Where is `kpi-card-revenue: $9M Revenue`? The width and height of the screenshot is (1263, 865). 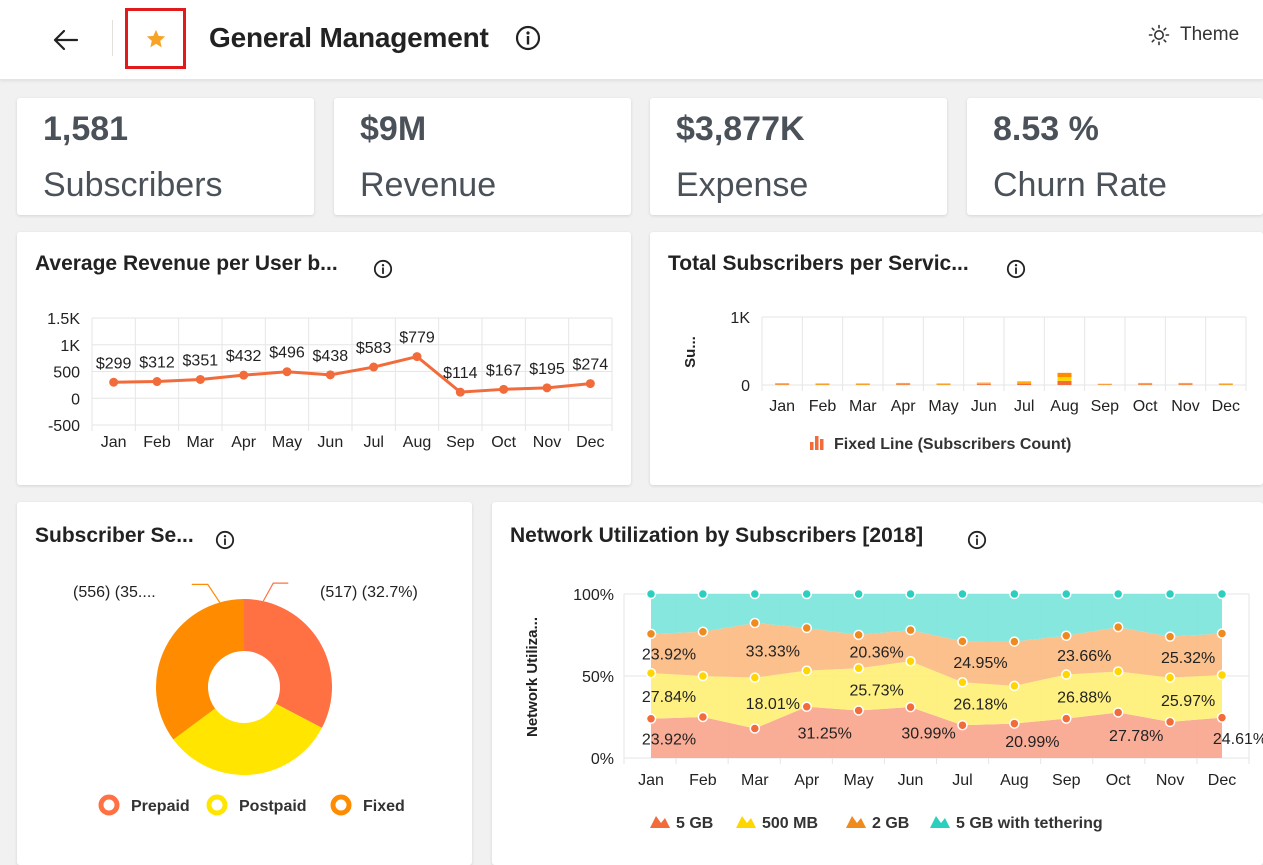 kpi-card-revenue: $9M Revenue is located at coordinates (482, 156).